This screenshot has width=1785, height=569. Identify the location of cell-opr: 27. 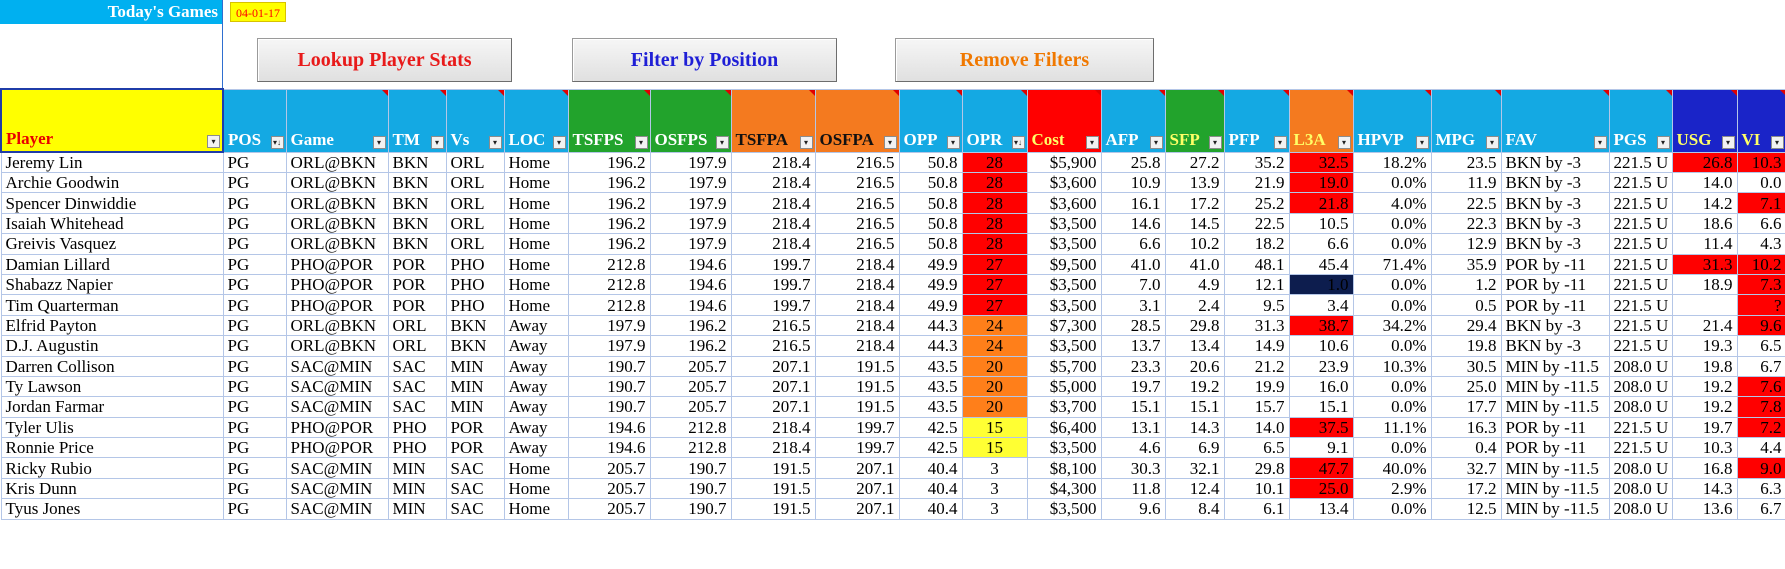
(994, 284).